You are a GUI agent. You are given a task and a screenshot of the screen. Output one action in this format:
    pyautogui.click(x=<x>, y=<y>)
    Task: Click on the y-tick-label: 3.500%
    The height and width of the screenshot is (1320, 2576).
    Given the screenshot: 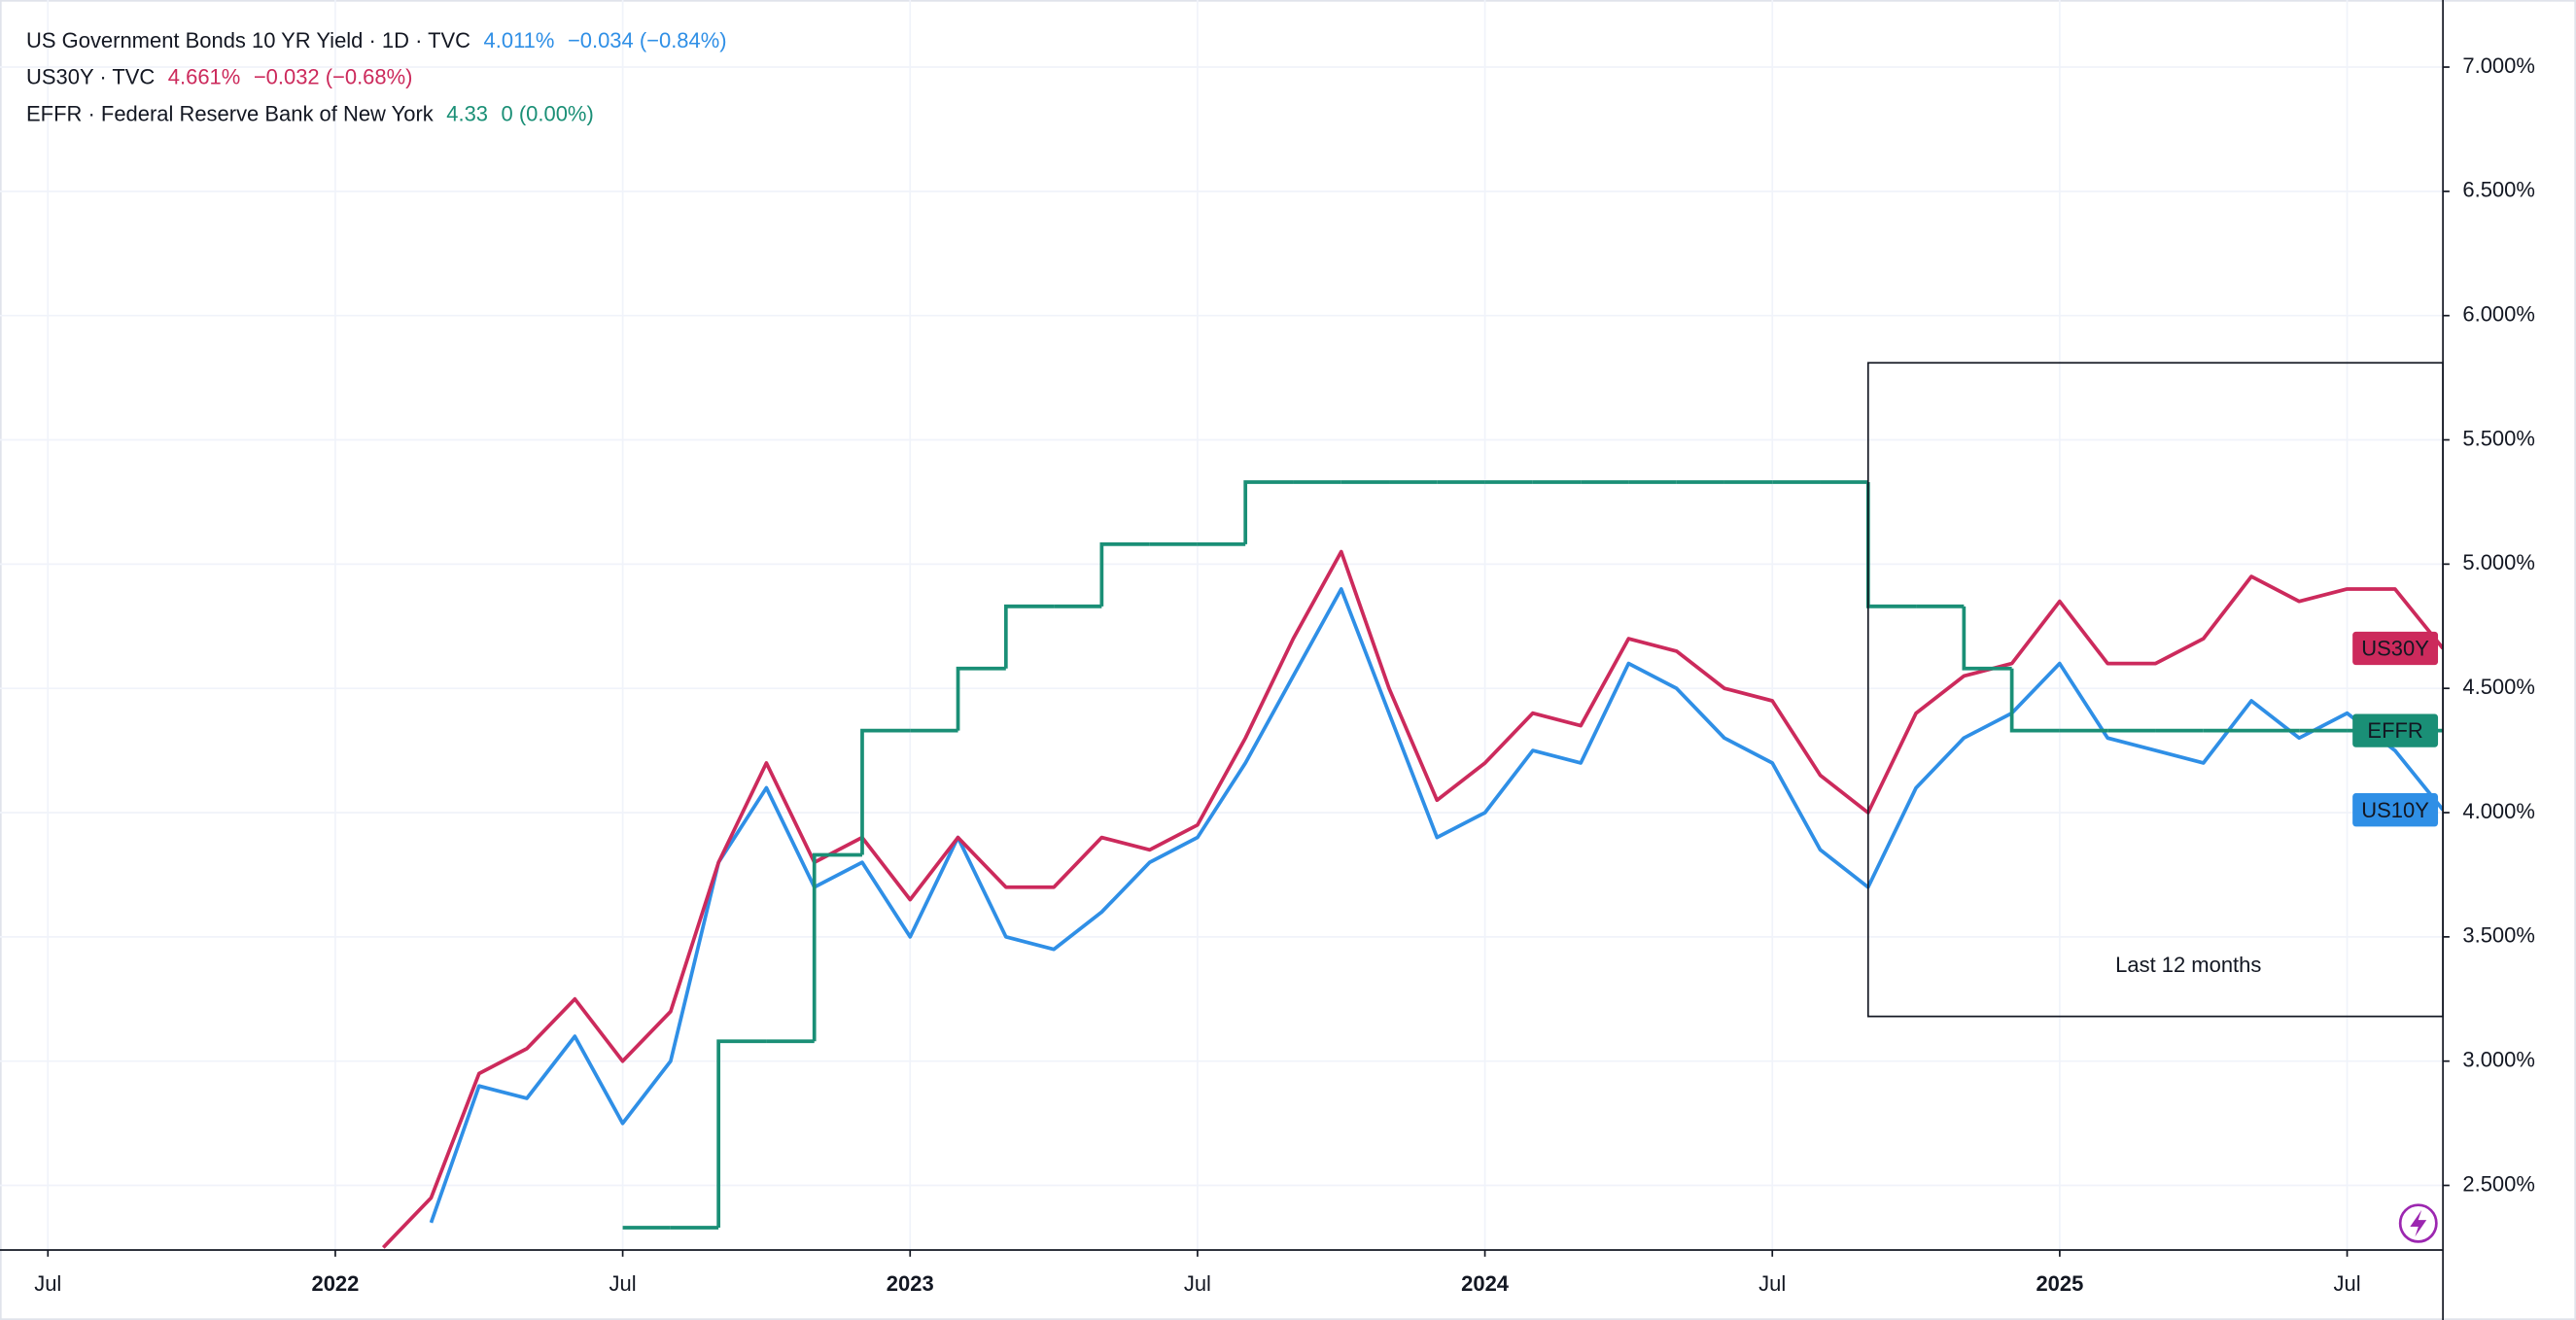 What is the action you would take?
    pyautogui.click(x=2498, y=935)
    